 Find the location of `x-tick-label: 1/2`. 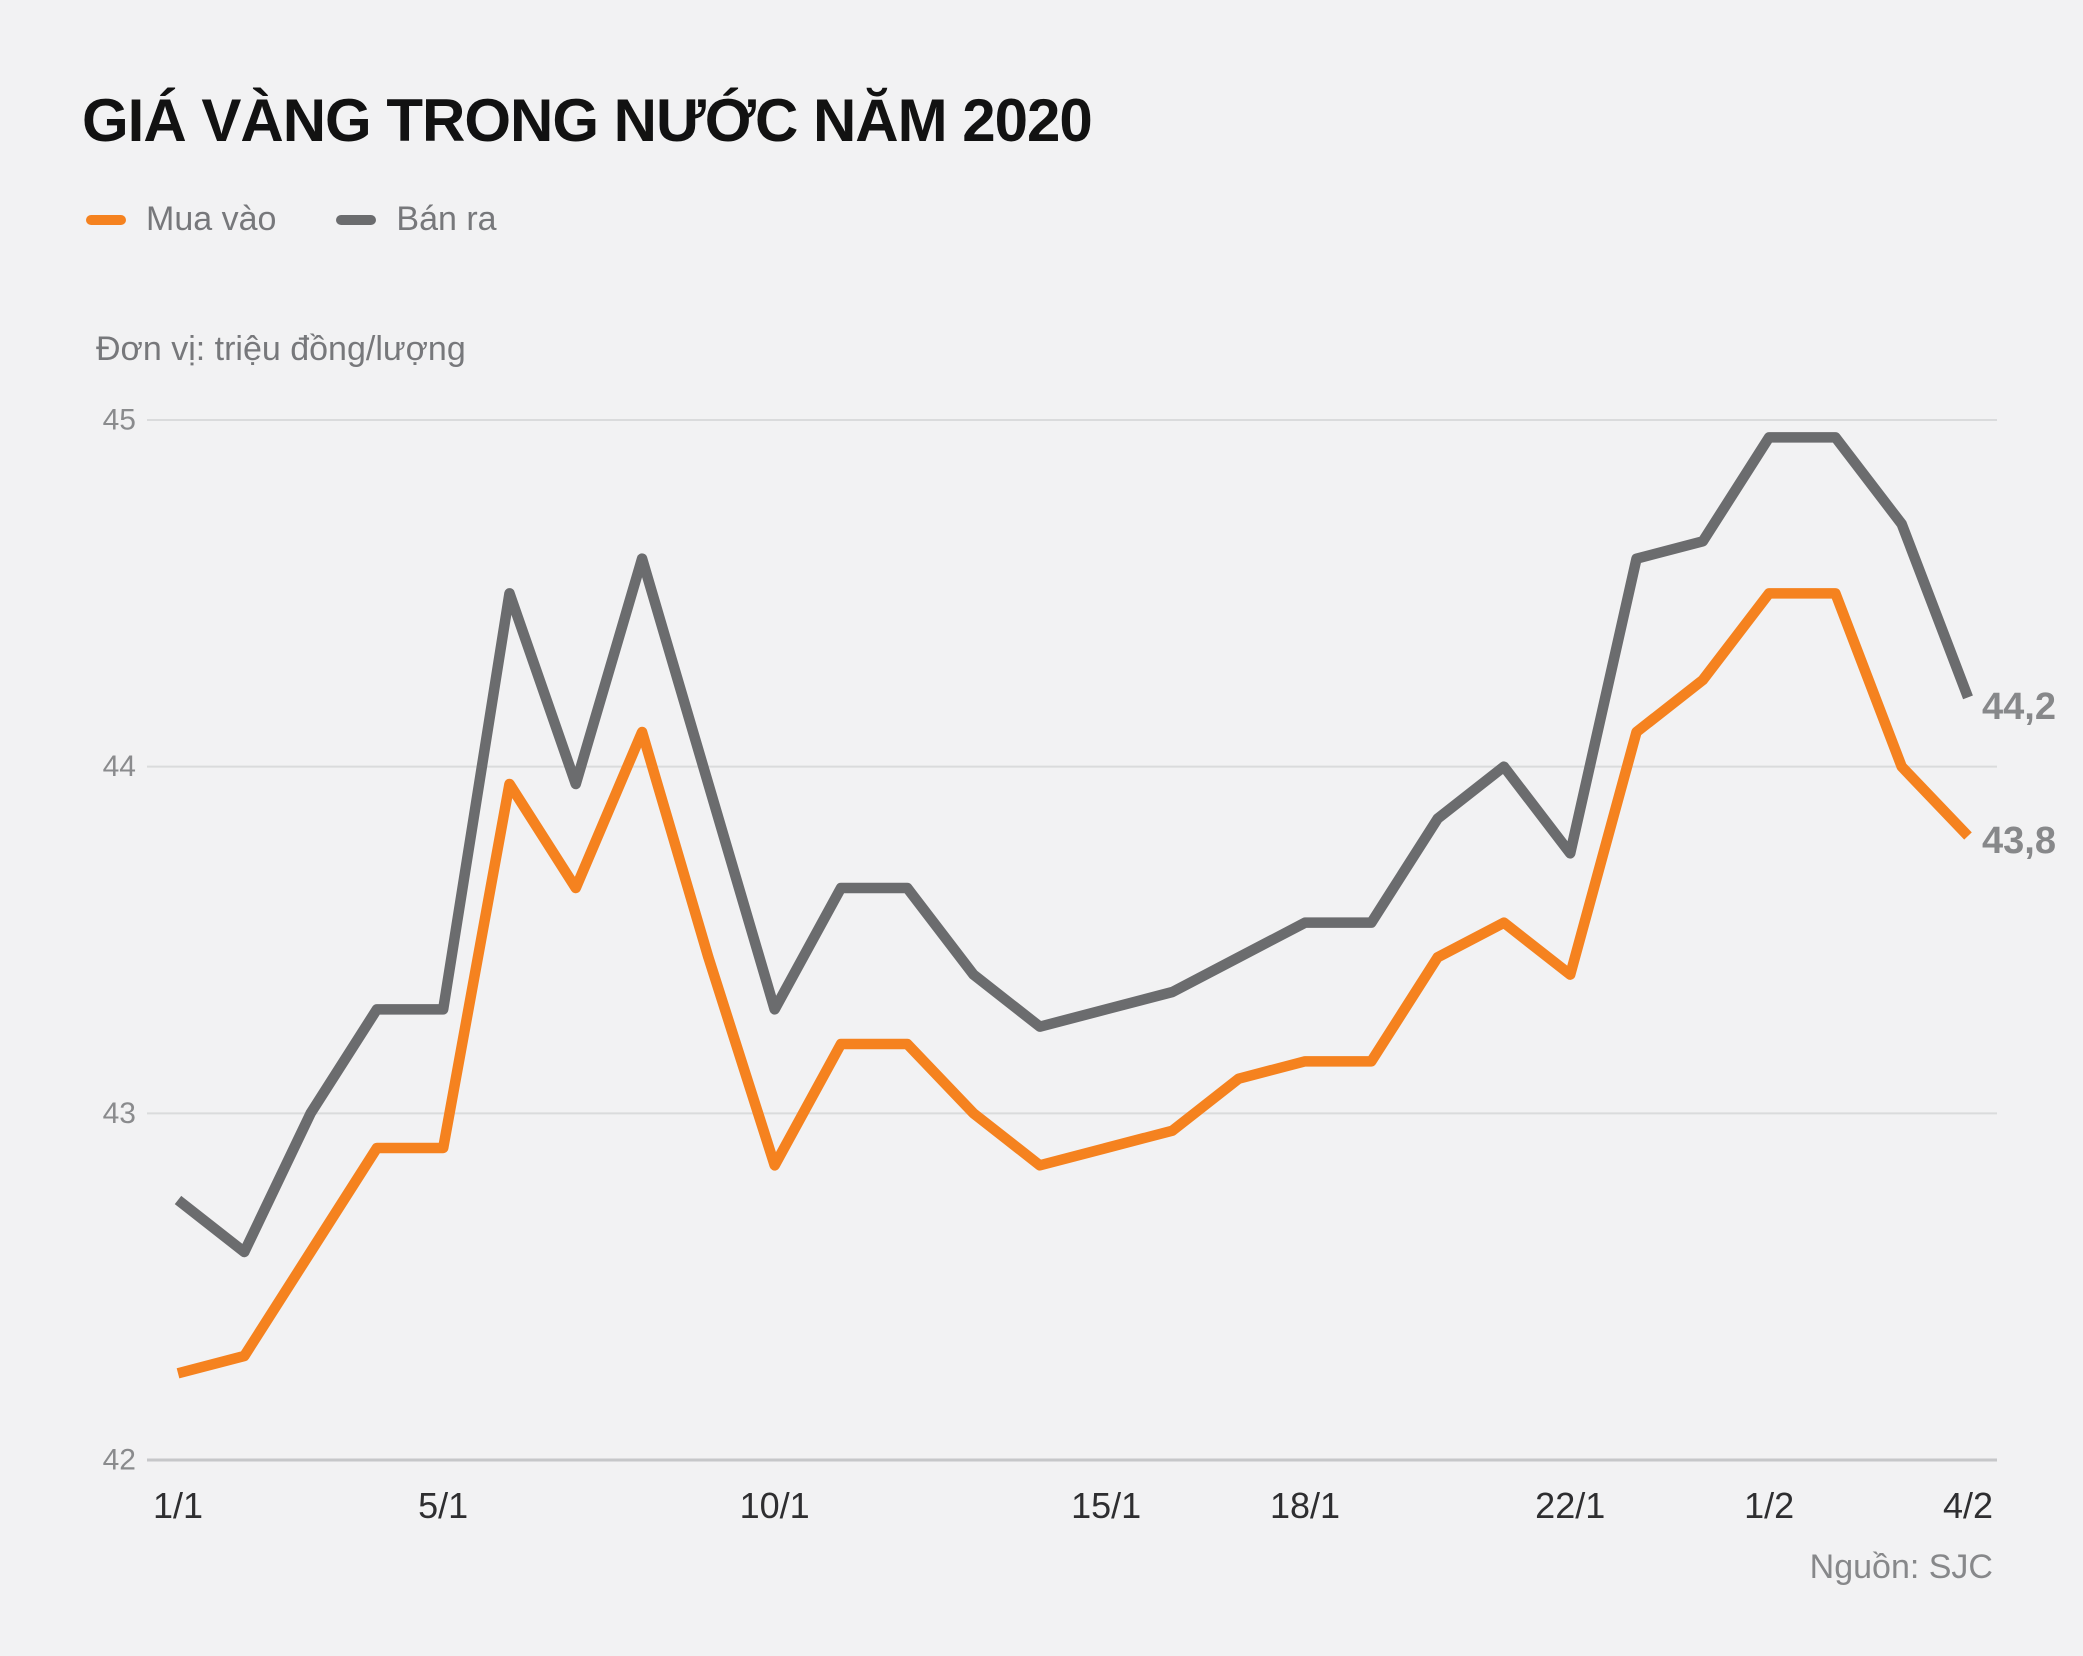

x-tick-label: 1/2 is located at coordinates (1769, 1505).